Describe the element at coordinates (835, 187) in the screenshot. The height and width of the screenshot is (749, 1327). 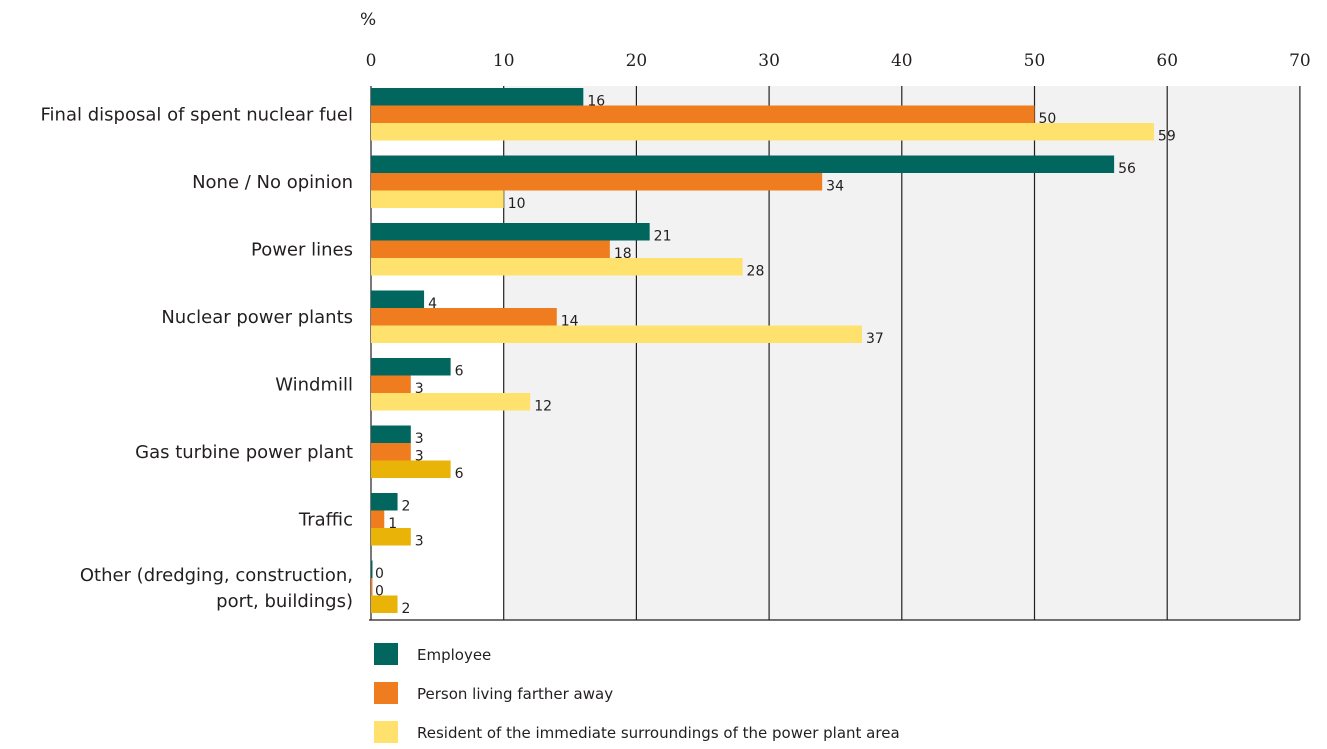
I see `data-label-2-2: 34` at that location.